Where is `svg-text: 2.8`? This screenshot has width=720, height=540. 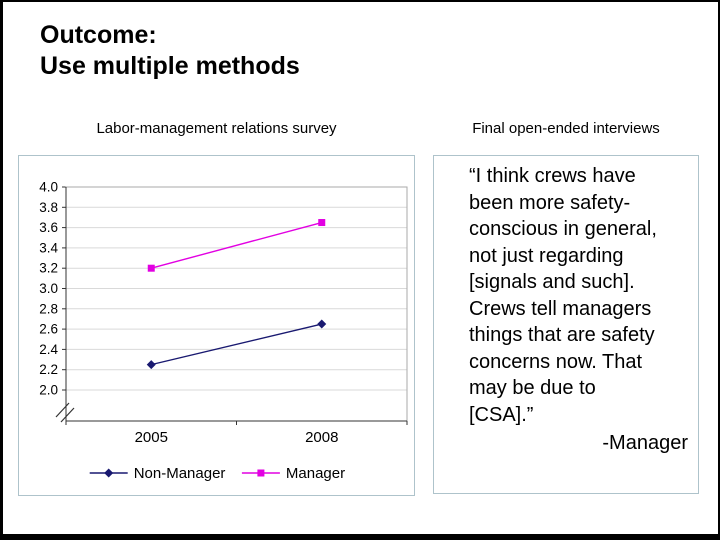
svg-text: 2.8 is located at coordinates (48, 308).